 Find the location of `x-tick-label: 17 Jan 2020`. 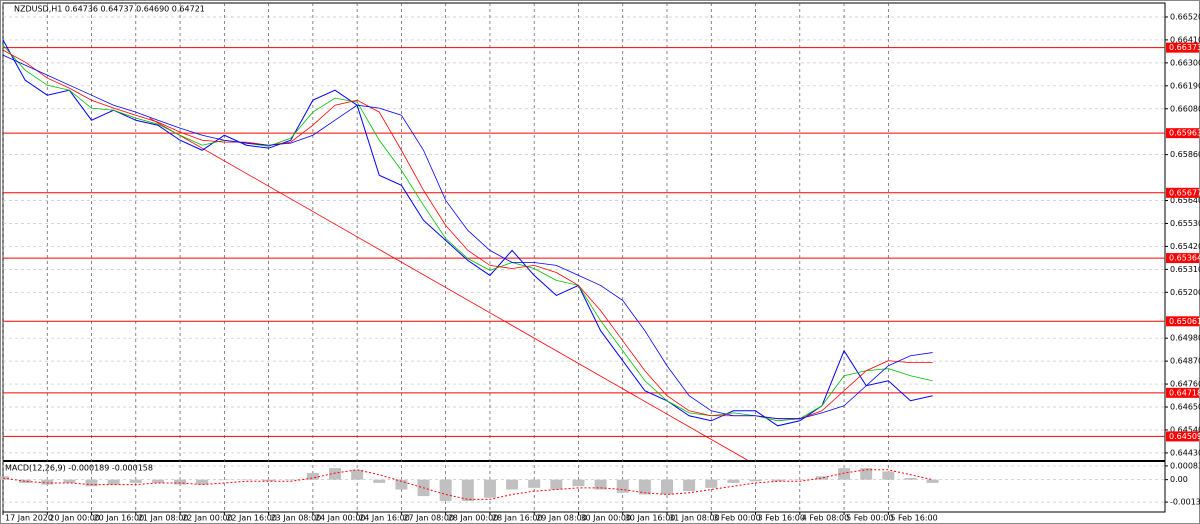

x-tick-label: 17 Jan 2020 is located at coordinates (29, 518).